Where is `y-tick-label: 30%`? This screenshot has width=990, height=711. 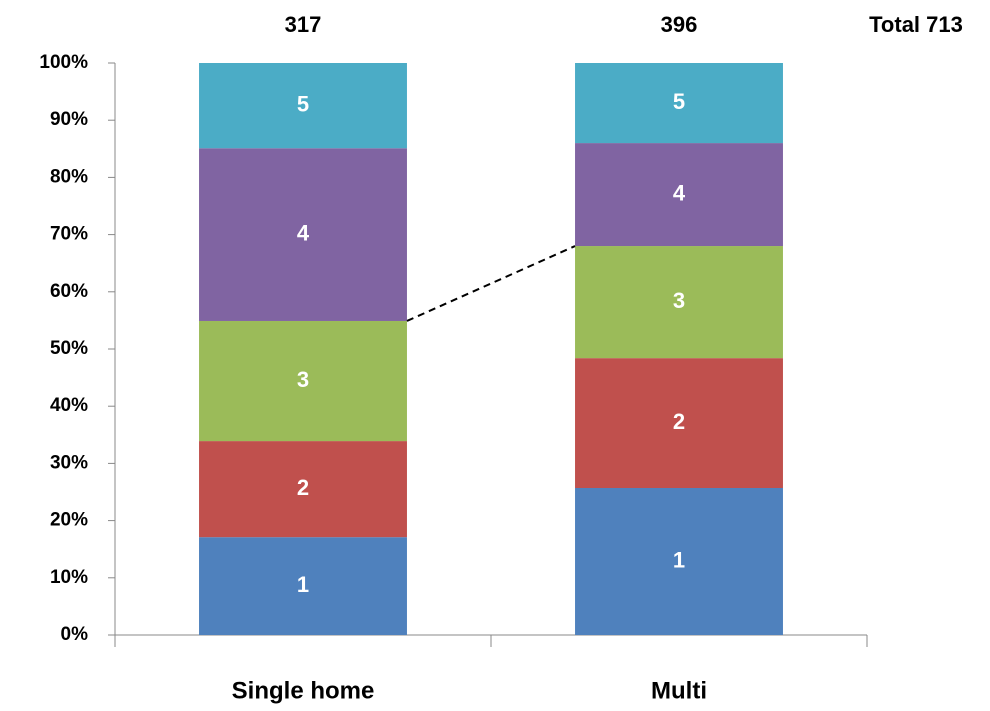 y-tick-label: 30% is located at coordinates (69, 462).